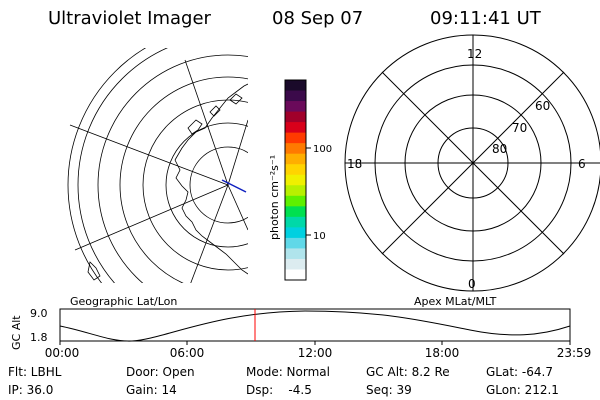 The width and height of the screenshot is (600, 400). What do you see at coordinates (582, 164) in the screenshot?
I see `mlt-label-6: 6` at bounding box center [582, 164].